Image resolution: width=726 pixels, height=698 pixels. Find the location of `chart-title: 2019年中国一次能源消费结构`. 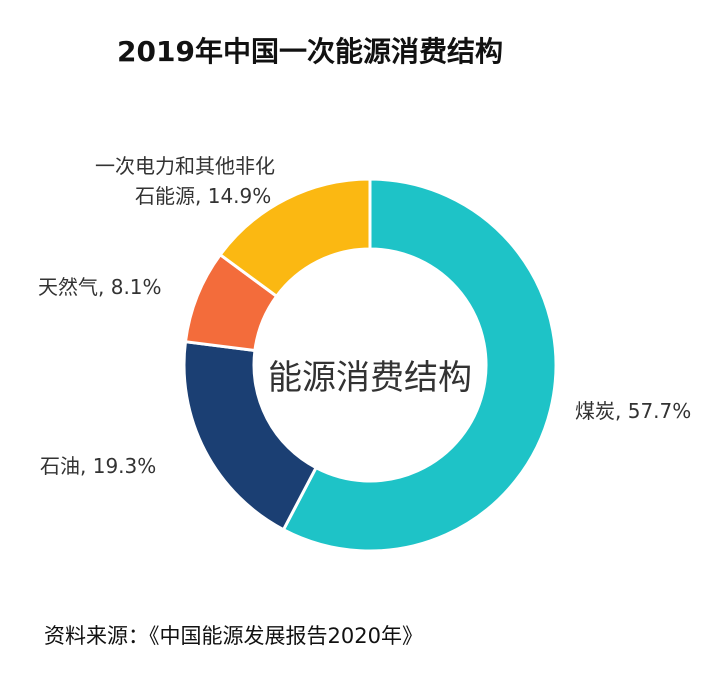

chart-title: 2019年中国一次能源消费结构 is located at coordinates (310, 51).